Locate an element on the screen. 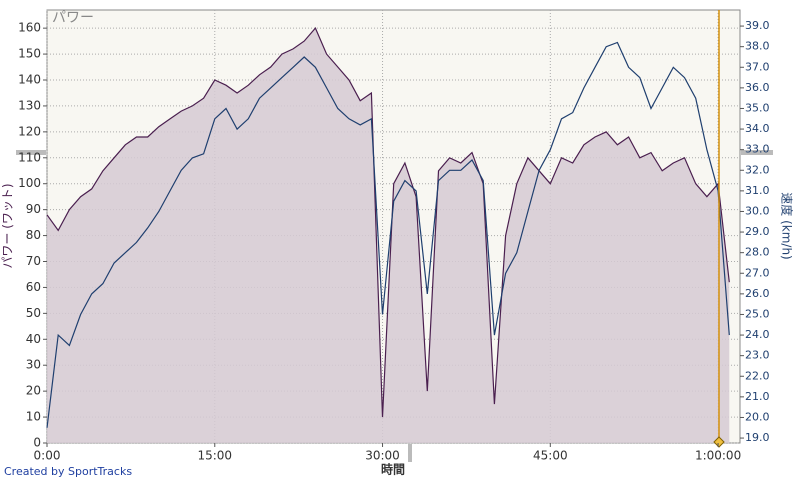  y2-tick-label: 20.0 is located at coordinates (757, 416).